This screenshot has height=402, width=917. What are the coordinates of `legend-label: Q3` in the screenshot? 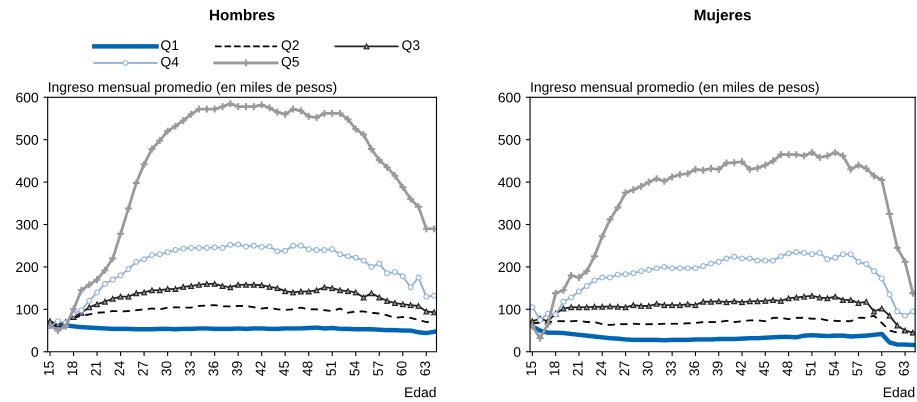 It's located at (411, 46).